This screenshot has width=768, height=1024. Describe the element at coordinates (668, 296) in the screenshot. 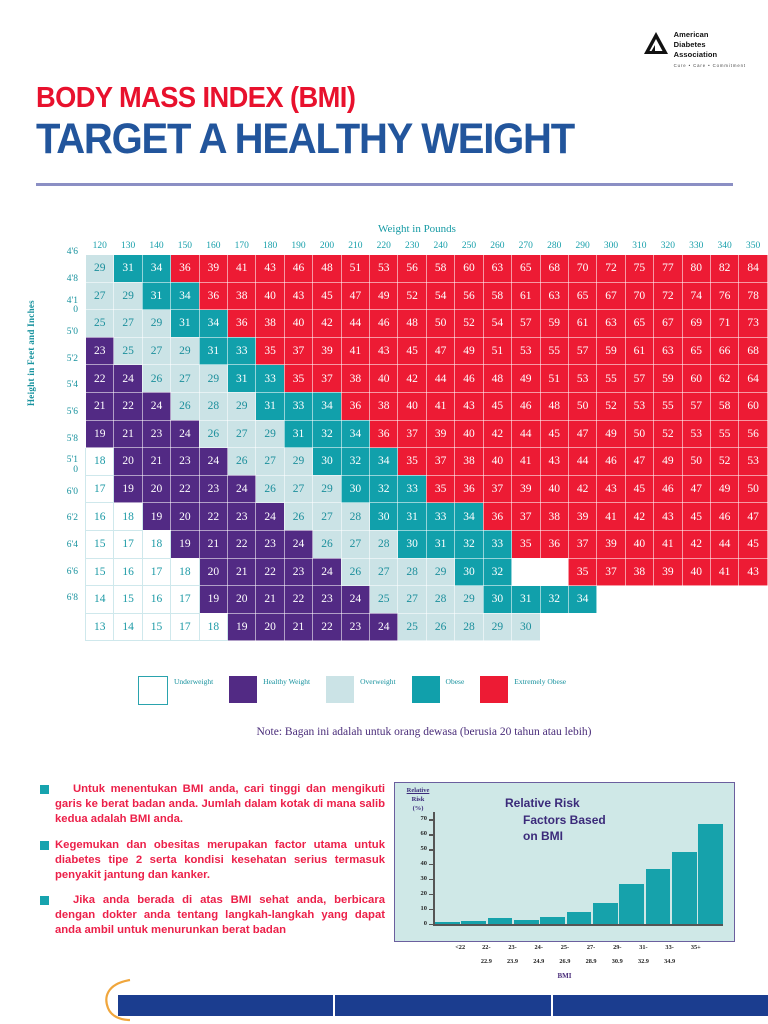

I see `bmi-cell: 72` at that location.